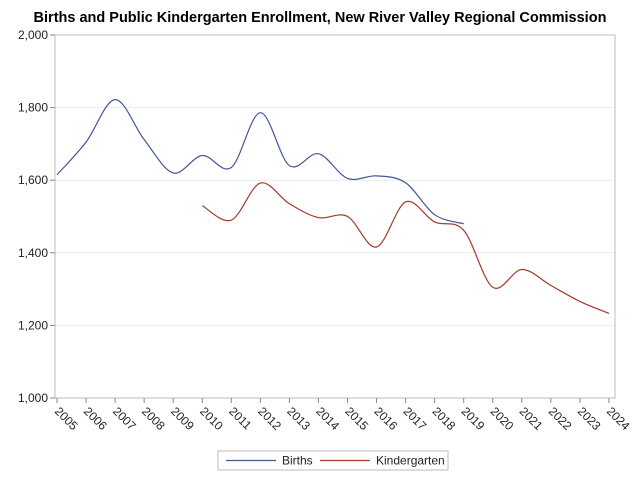  What do you see at coordinates (327, 418) in the screenshot?
I see `x-tick-label: 2014` at bounding box center [327, 418].